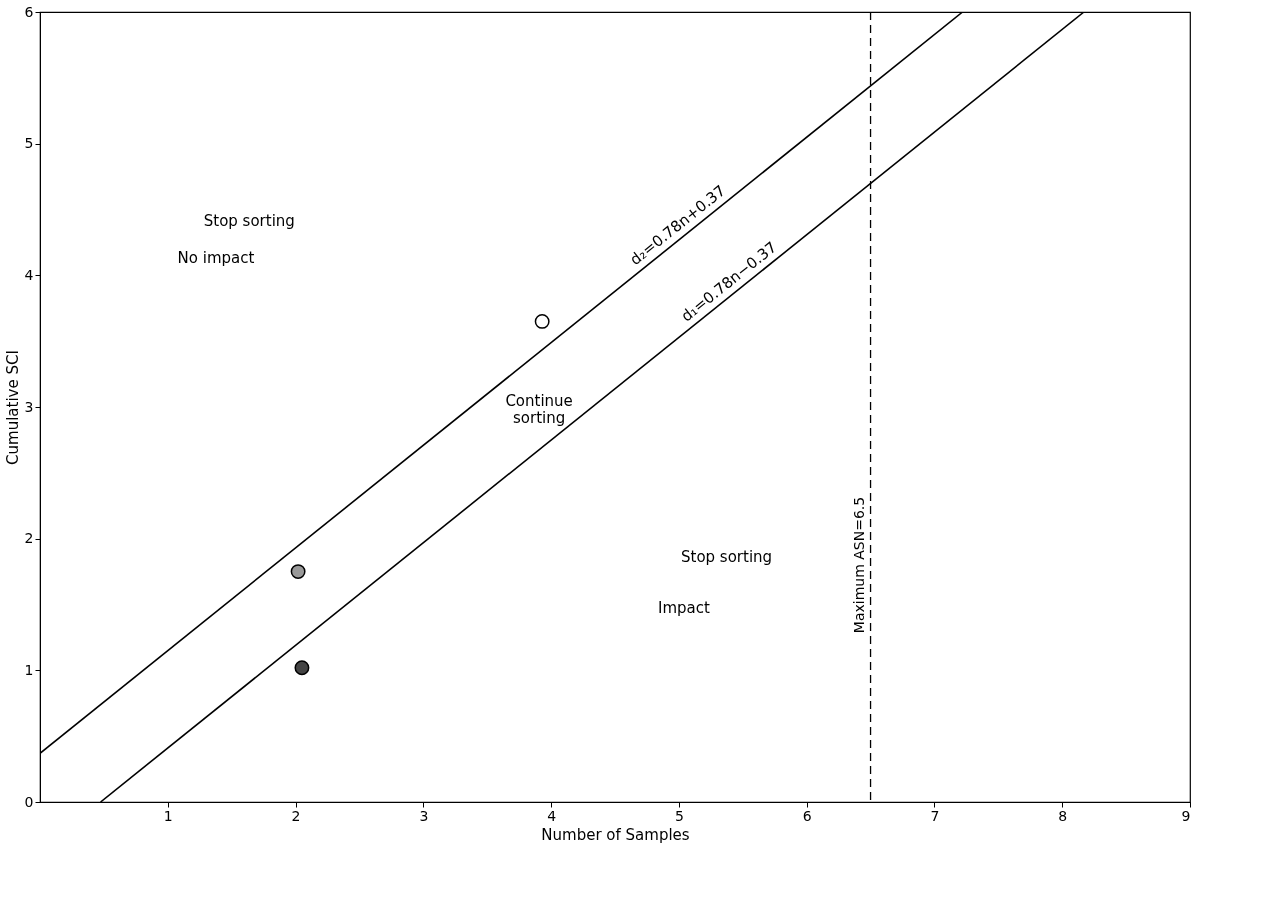 The width and height of the screenshot is (1267, 915). I want to click on x-tick-label: 5, so click(679, 815).